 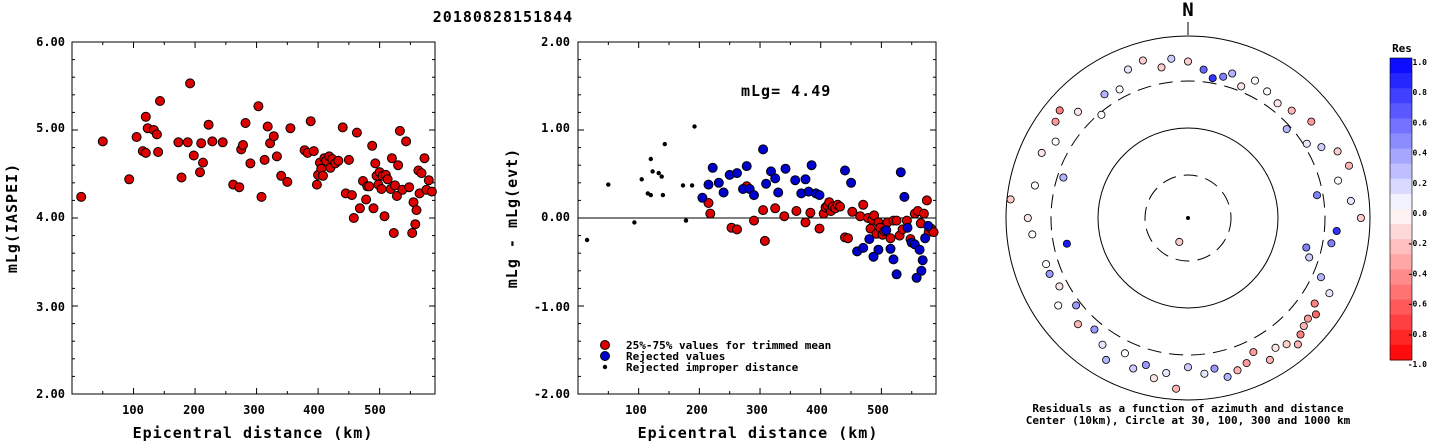 What do you see at coordinates (758, 432) in the screenshot?
I see `mid-xlabel: Epicentral distance (km)` at bounding box center [758, 432].